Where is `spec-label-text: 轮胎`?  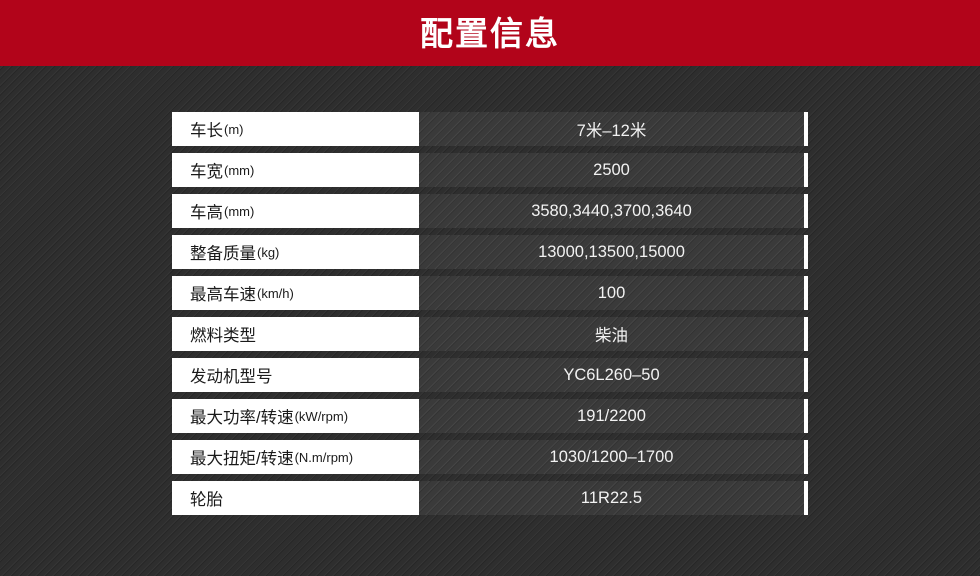 spec-label-text: 轮胎 is located at coordinates (206, 500).